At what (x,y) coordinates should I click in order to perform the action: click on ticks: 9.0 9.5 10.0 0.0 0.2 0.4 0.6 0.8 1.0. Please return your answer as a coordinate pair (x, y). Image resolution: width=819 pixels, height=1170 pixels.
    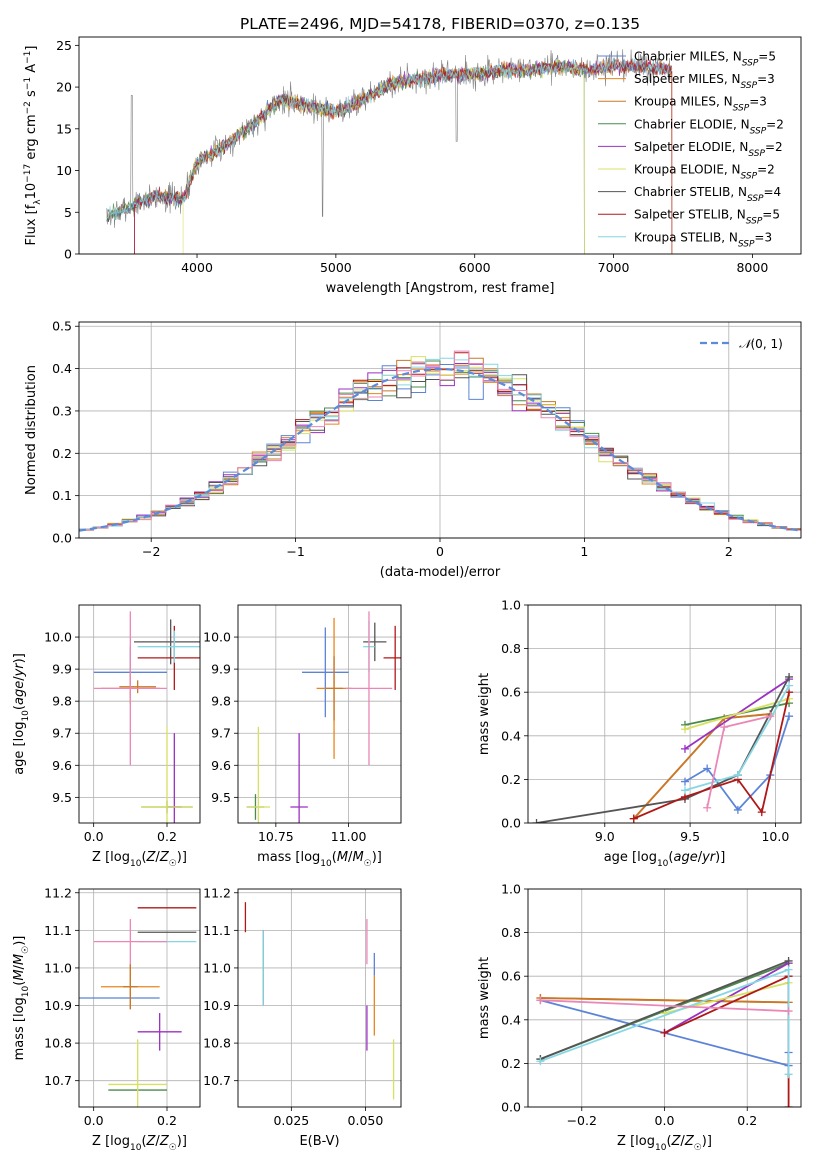
    Looking at the image, I should click on (645, 721).